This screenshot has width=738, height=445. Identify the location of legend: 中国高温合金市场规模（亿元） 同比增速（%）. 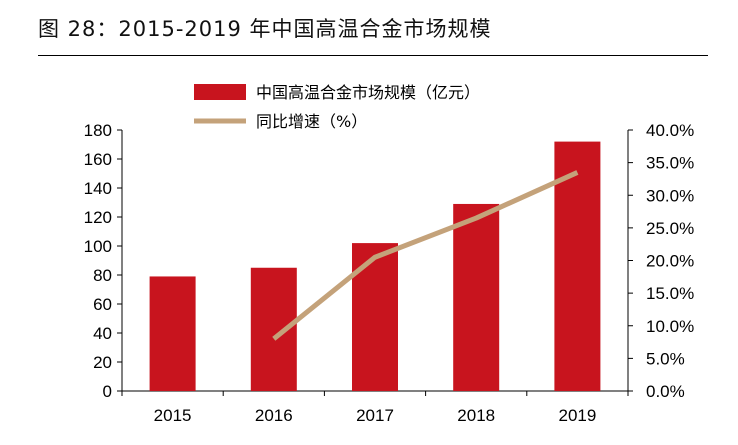
(337, 107).